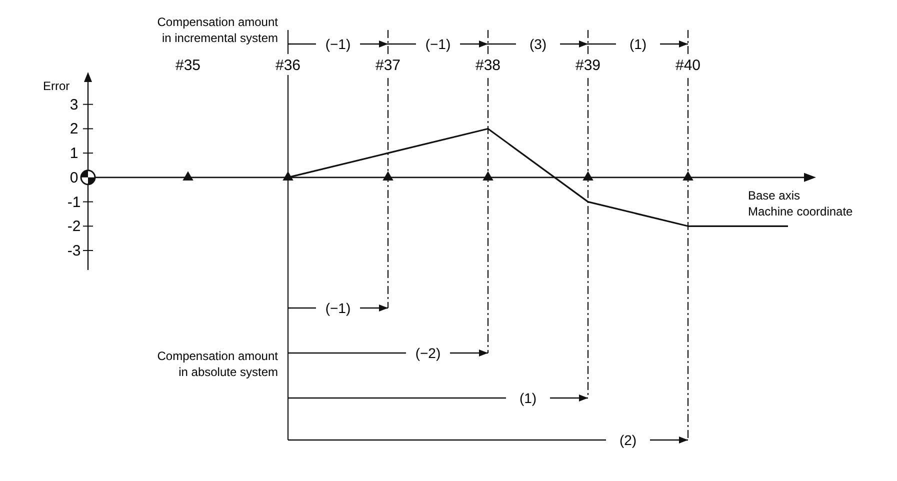  I want to click on x-tick-label: #35, so click(188, 65).